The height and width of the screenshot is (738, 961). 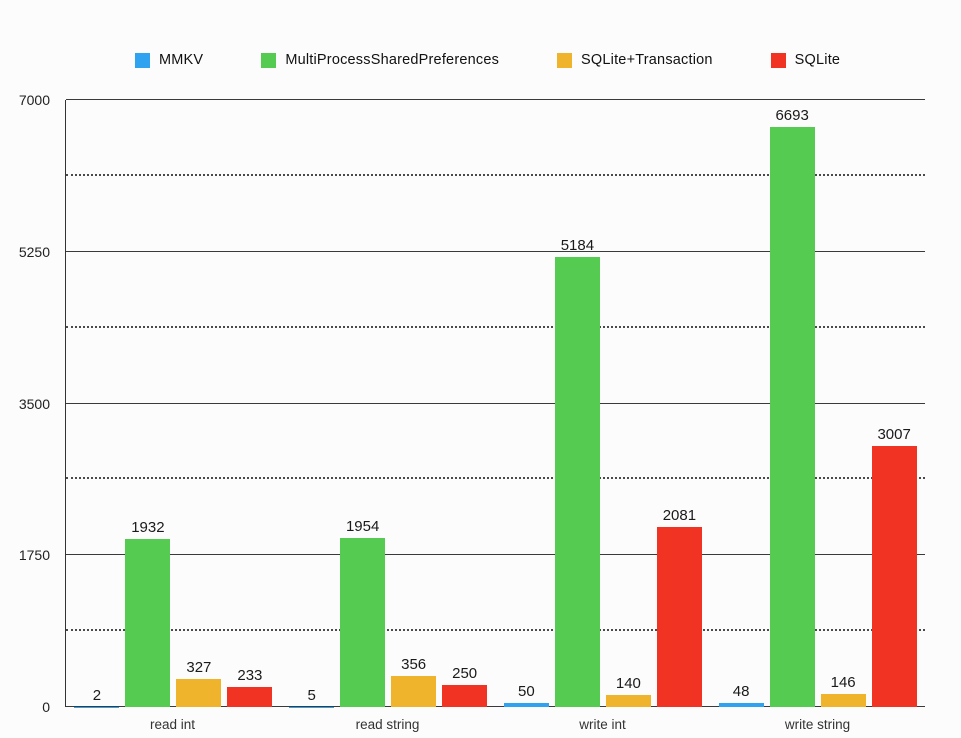 I want to click on bar-sqlite-write-int, so click(x=679, y=616).